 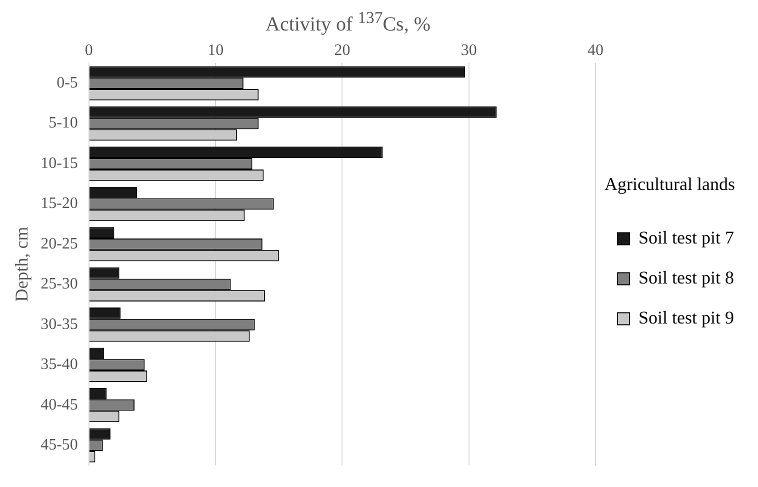 What do you see at coordinates (63, 123) in the screenshot?
I see `y-tick-label: 5-10` at bounding box center [63, 123].